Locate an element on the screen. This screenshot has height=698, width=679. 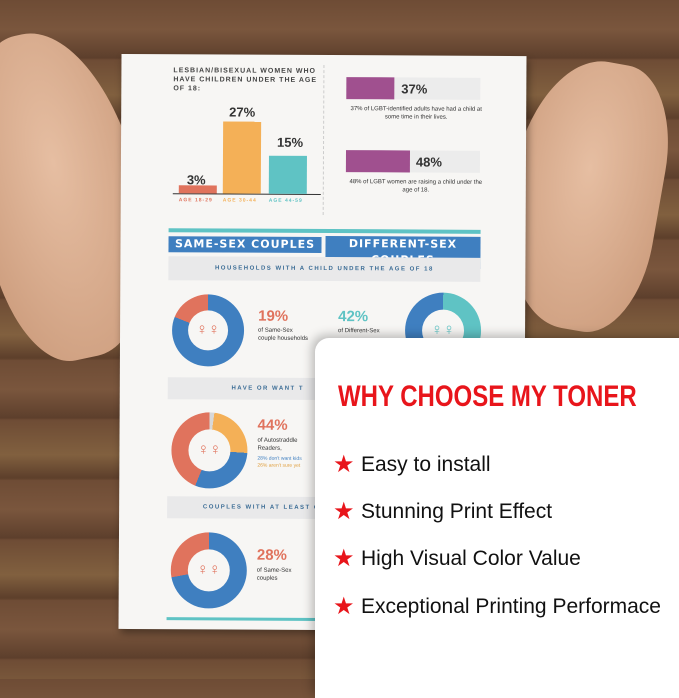
teal-rule is located at coordinates (324, 231).